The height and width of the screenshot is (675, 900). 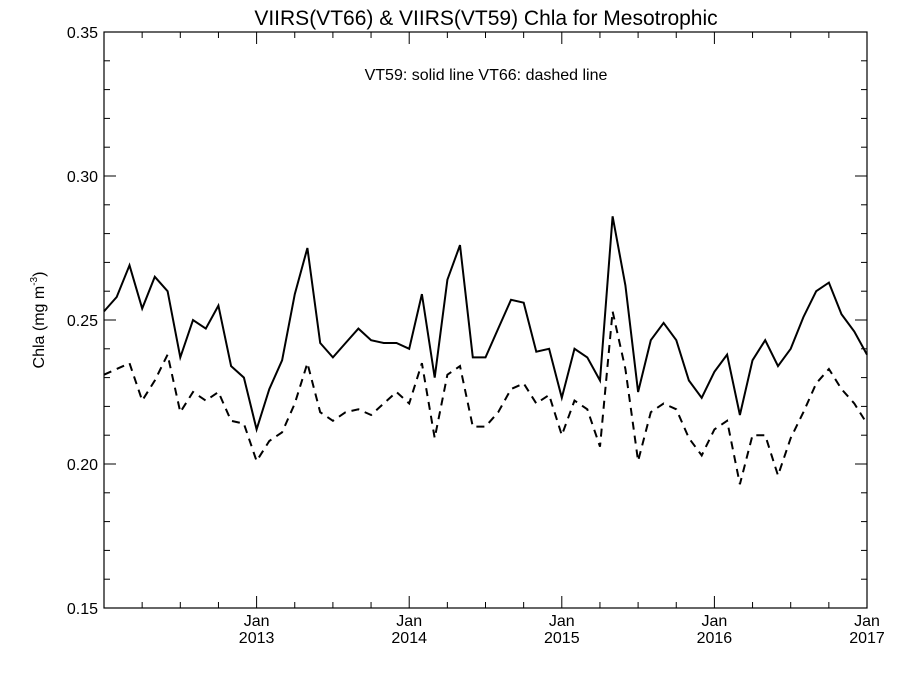 I want to click on y-tick-label: 0.25, so click(x=82, y=321).